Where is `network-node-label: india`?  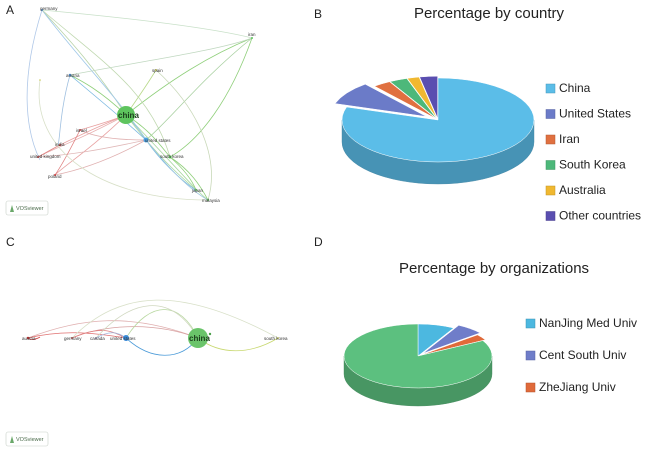
network-node-label: india is located at coordinates (60, 144).